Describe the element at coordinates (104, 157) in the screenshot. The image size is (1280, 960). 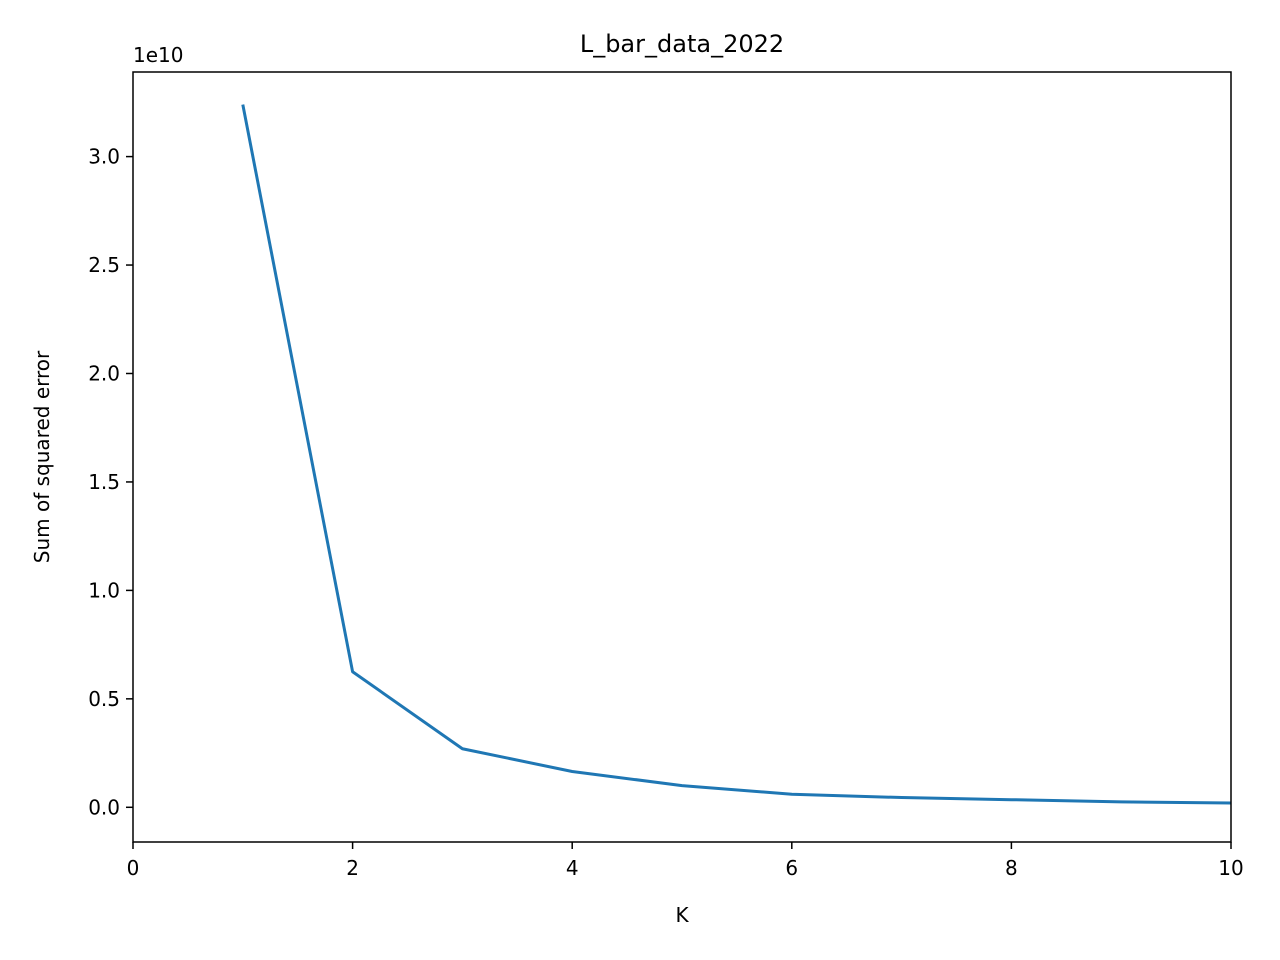
I see `y-tick-label: 3.0` at that location.